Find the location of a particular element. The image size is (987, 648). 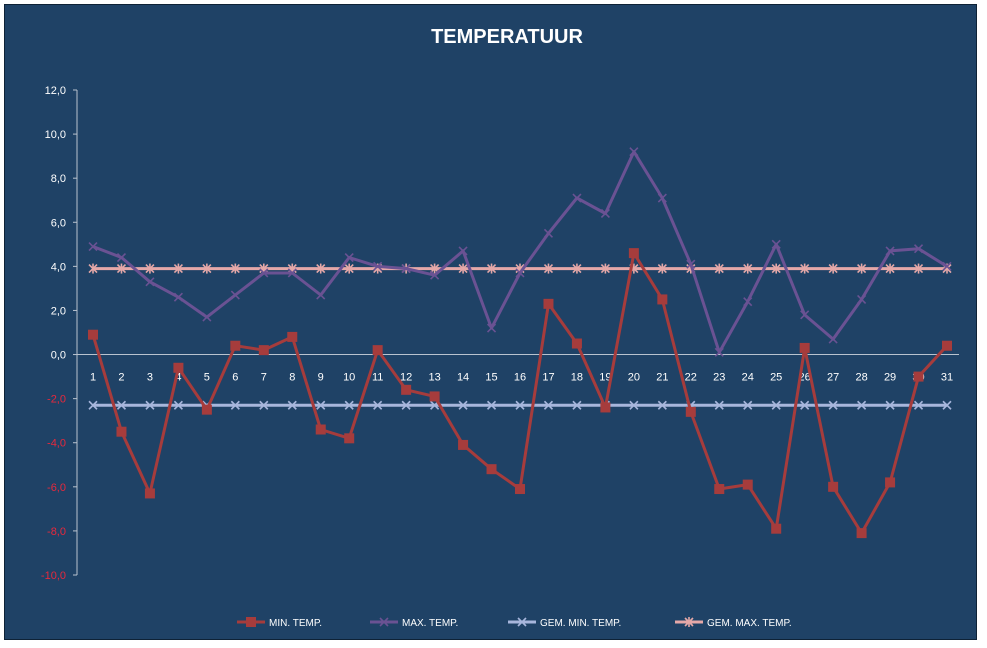

y-tick-label: 4,0 is located at coordinates (58, 267).